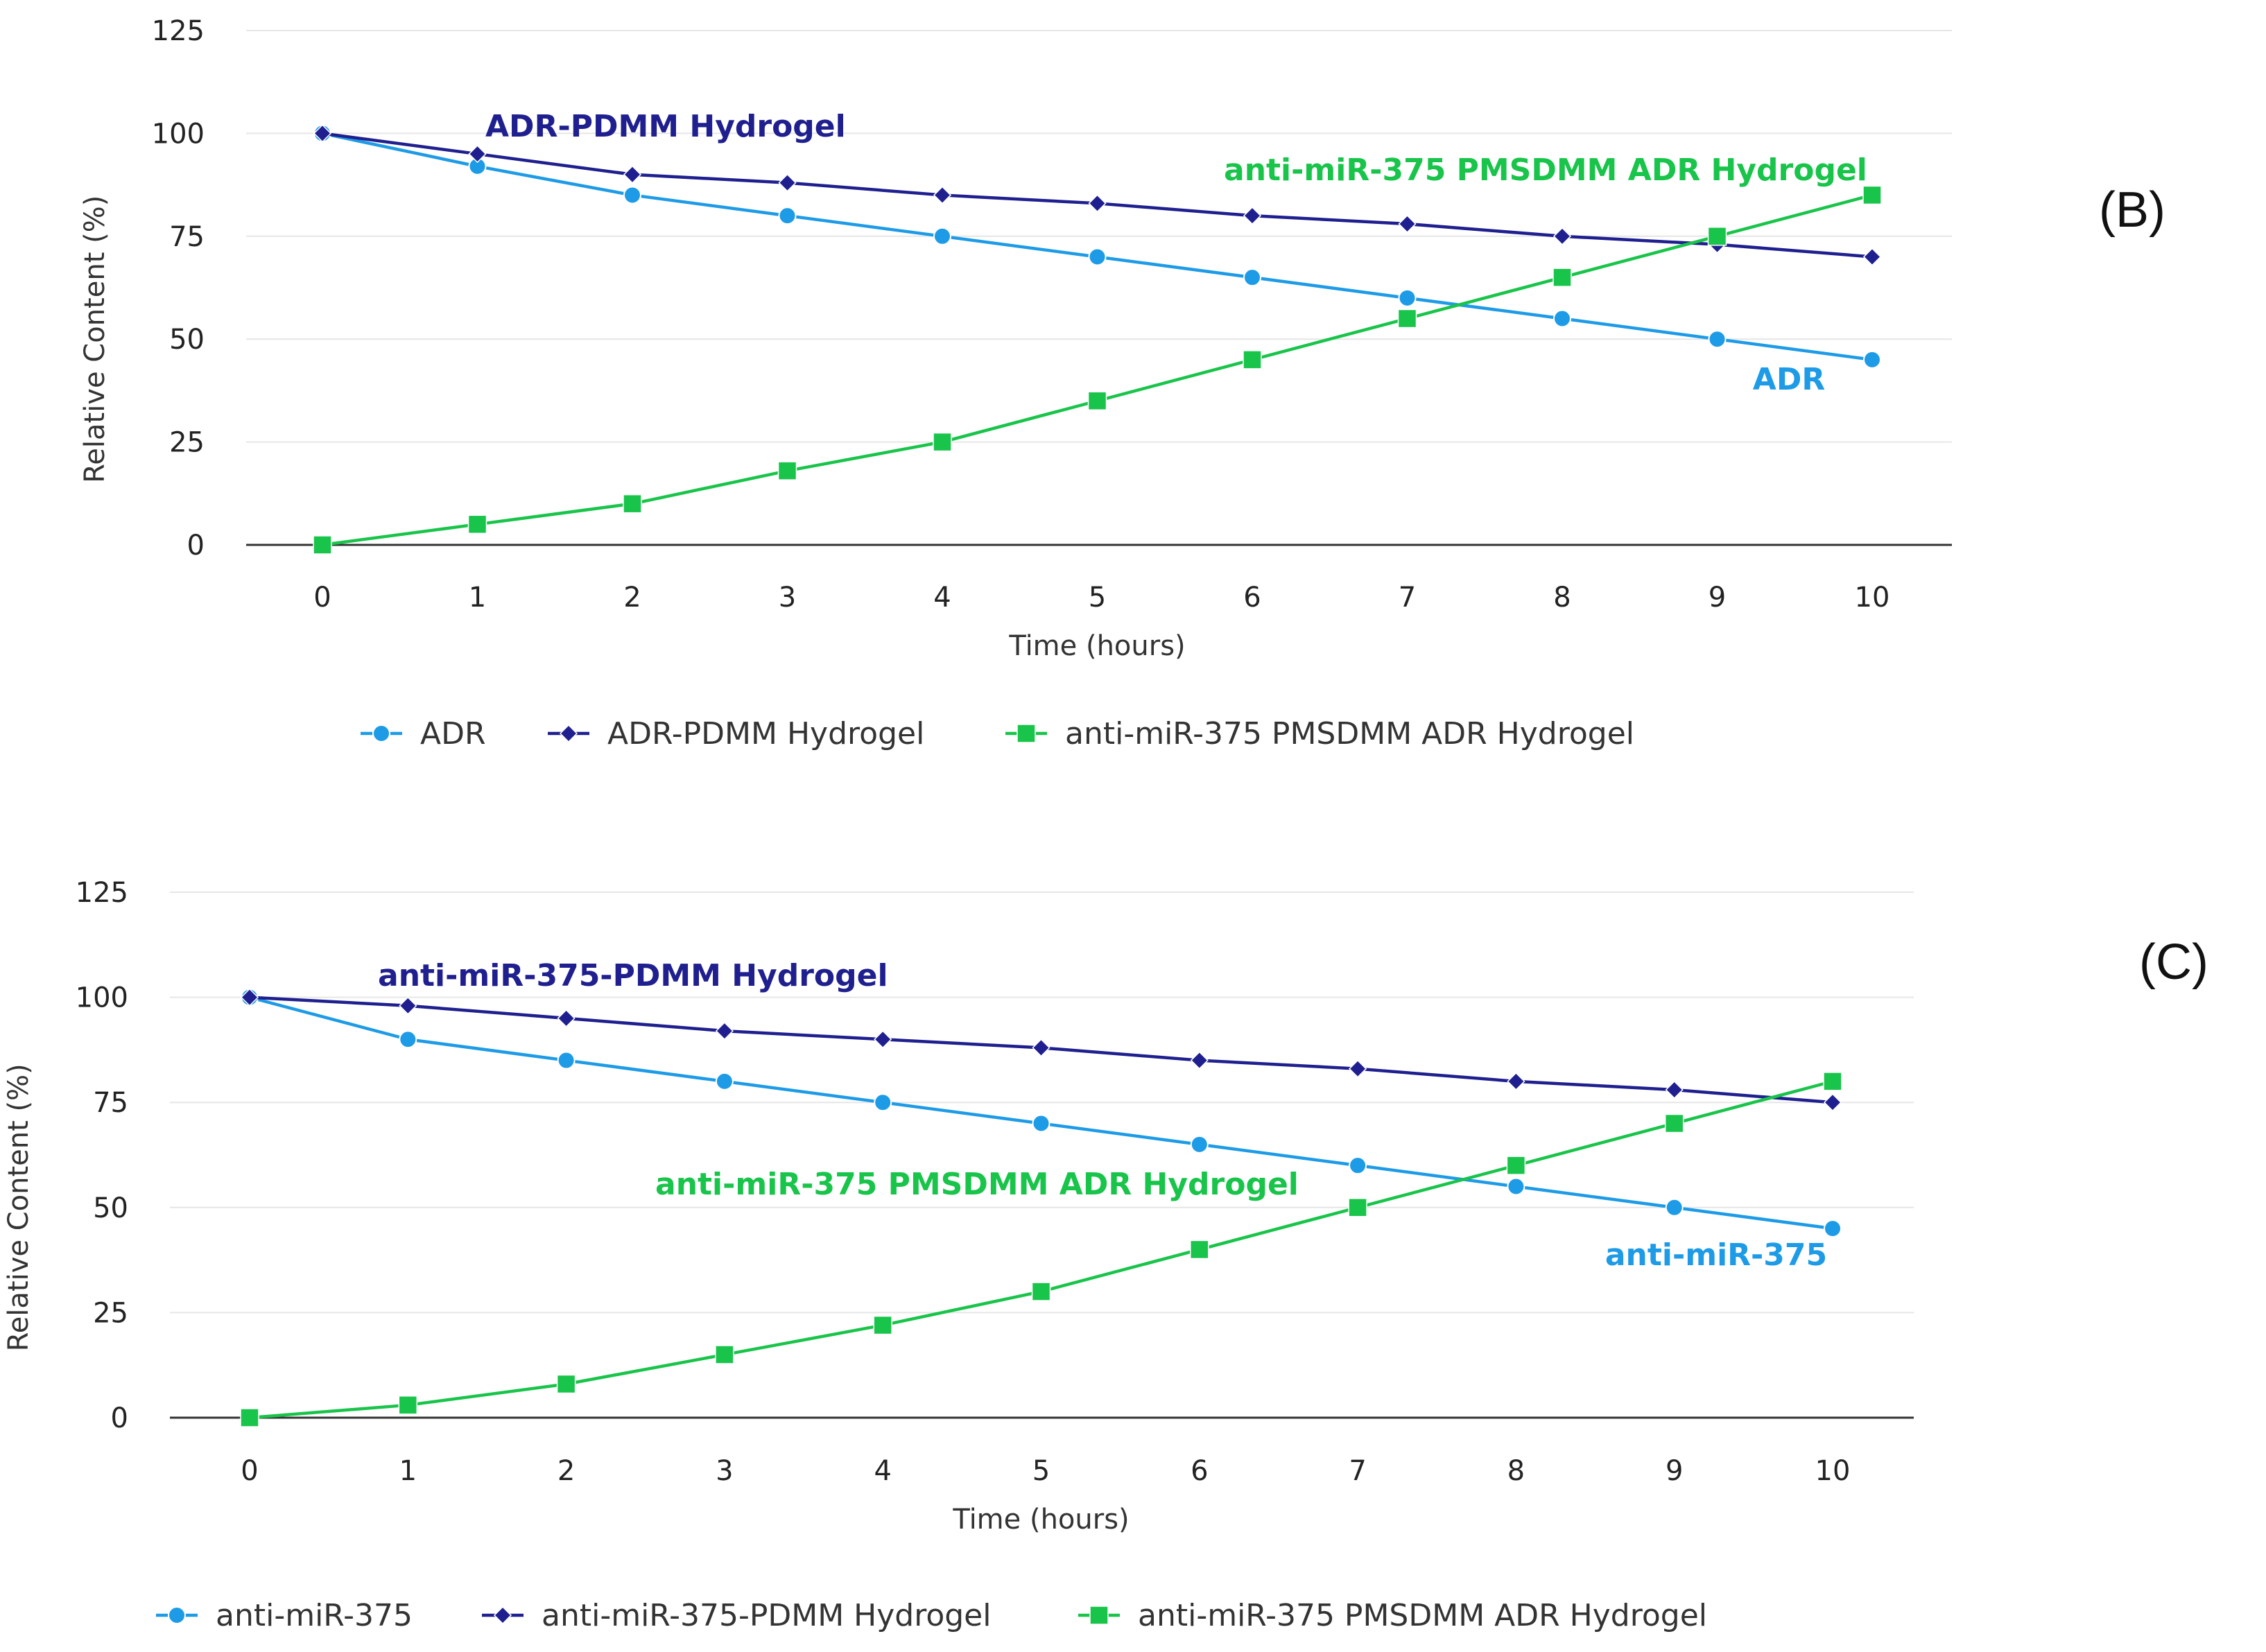 The height and width of the screenshot is (1652, 2266). I want to click on legend-item: ADR, so click(423, 733).